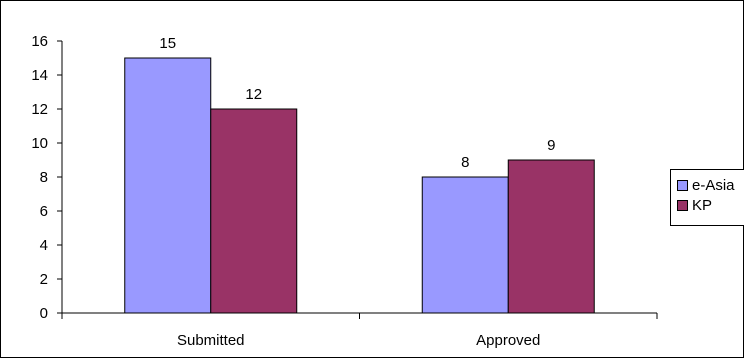  I want to click on y-tick-label: 14, so click(39, 75).